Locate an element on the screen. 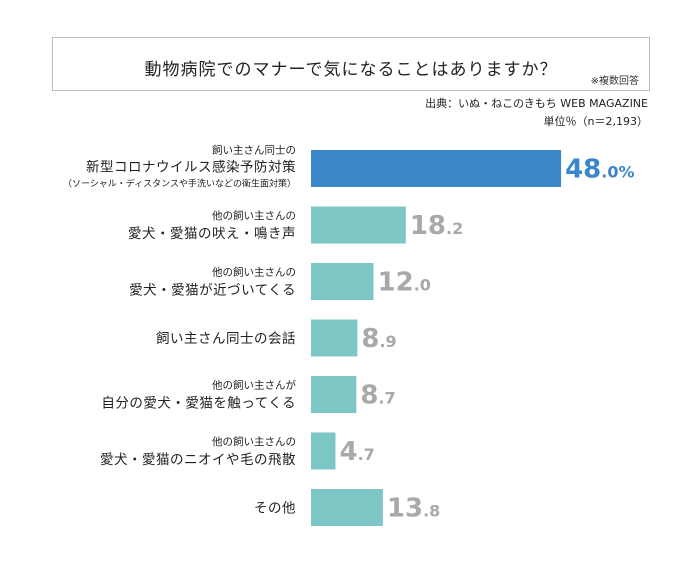 Image resolution: width=700 pixels, height=570 pixels. unit-note: 単位％（n＝2,193） is located at coordinates (595, 121).